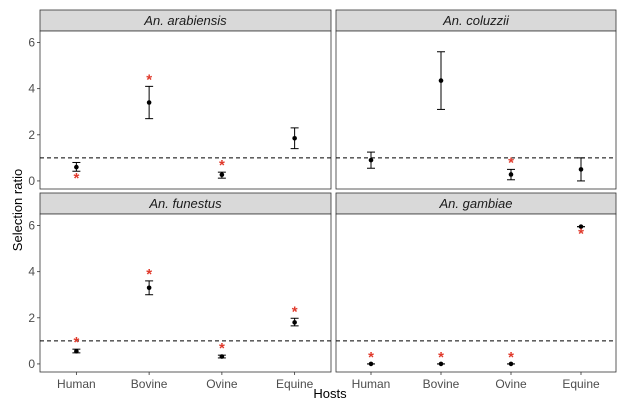  I want to click on y-axis-title: Selection ratio, so click(17, 210).